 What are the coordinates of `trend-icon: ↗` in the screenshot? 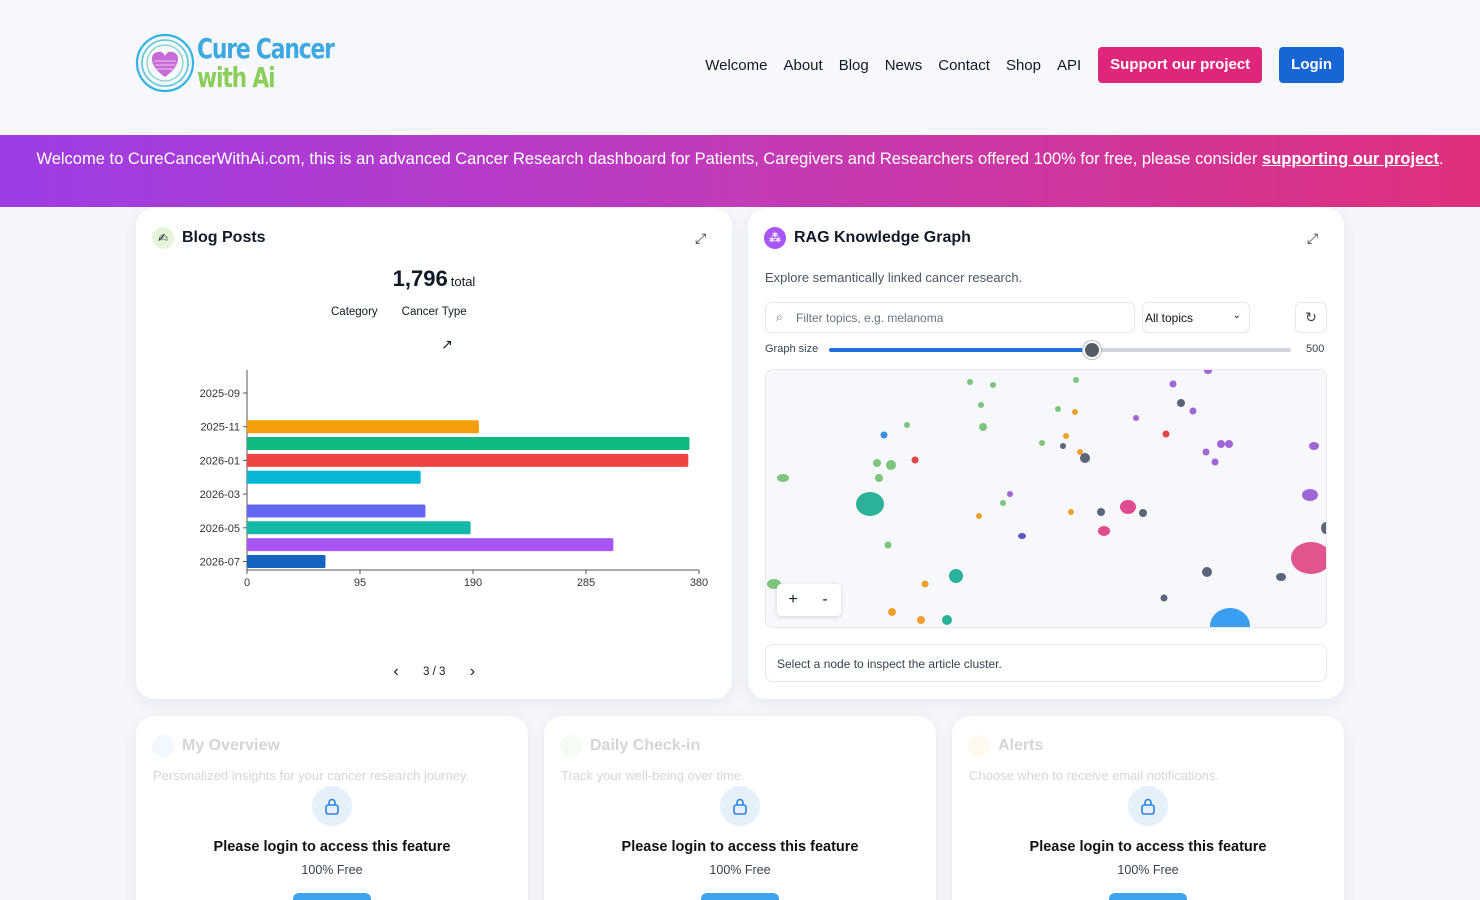 It's located at (447, 344).